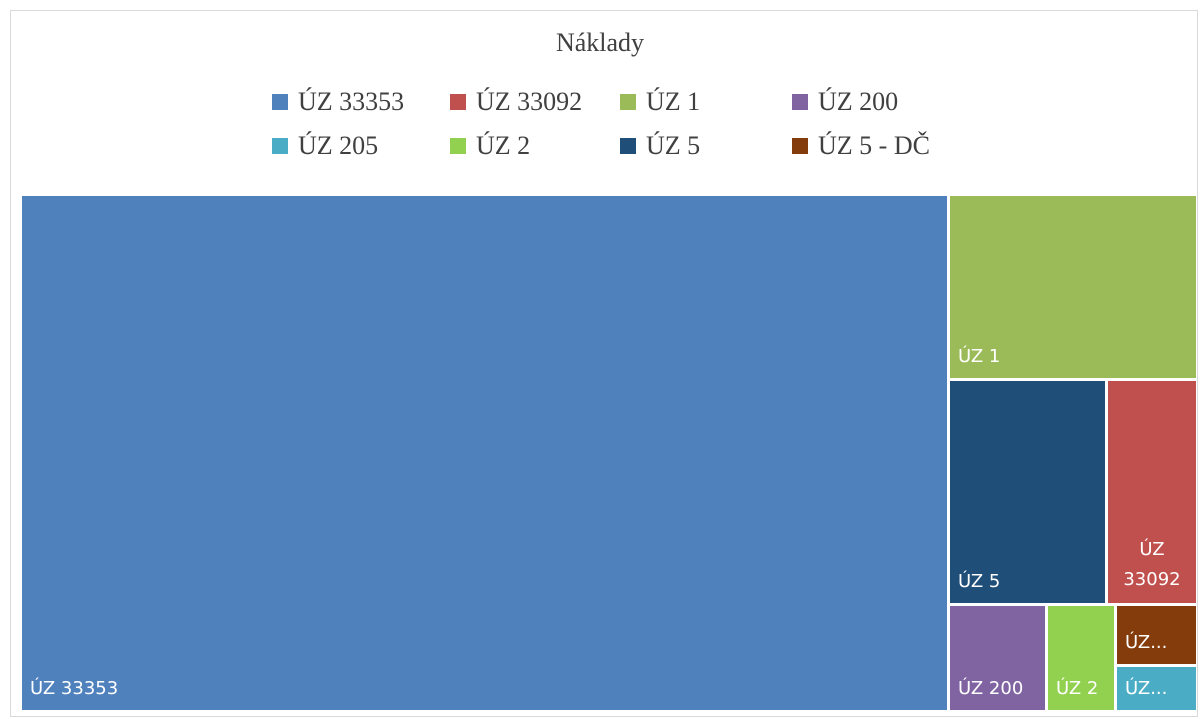 Image resolution: width=1200 pixels, height=719 pixels. What do you see at coordinates (529, 101) in the screenshot?
I see `legend-label: ÚZ 33092` at bounding box center [529, 101].